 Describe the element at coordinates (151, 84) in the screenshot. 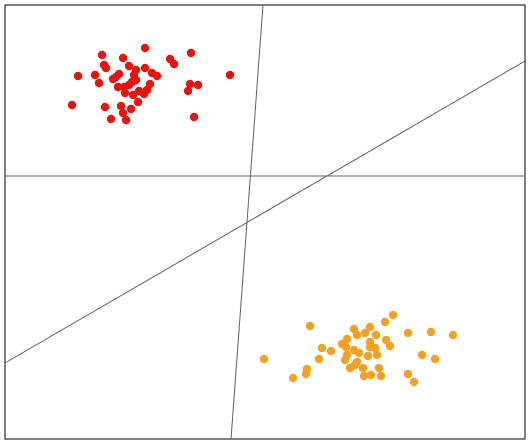

I see `series-cluster_a` at that location.